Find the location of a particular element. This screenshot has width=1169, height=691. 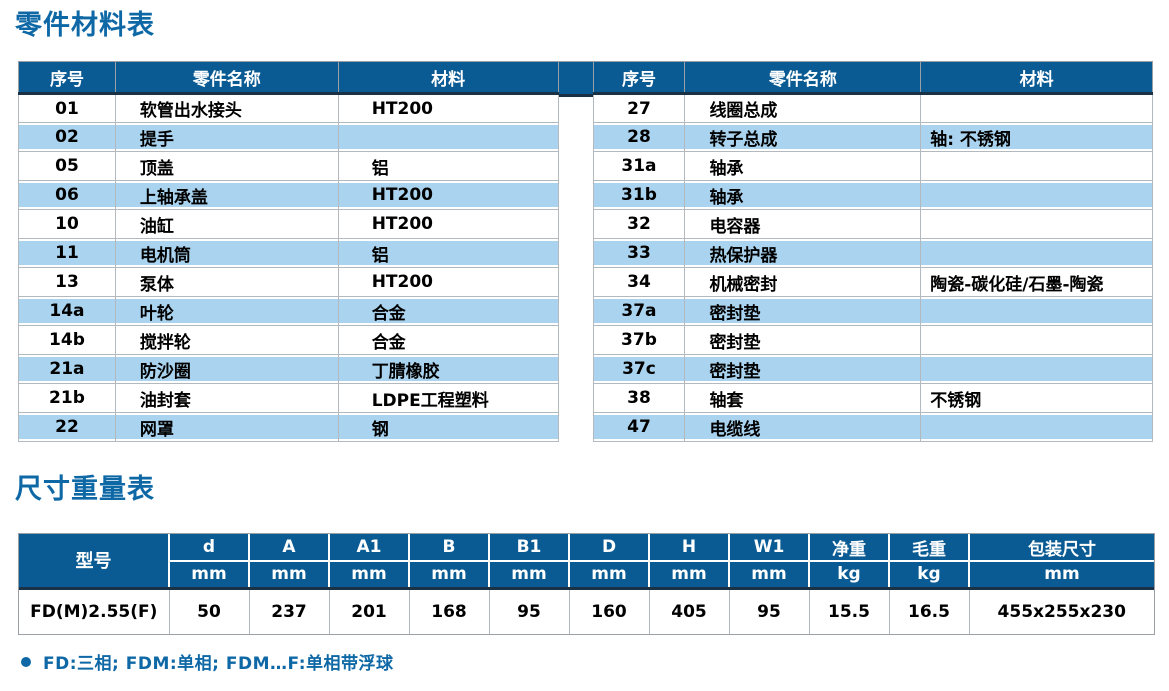

parts-row: 31b 轴承 is located at coordinates (872, 195).